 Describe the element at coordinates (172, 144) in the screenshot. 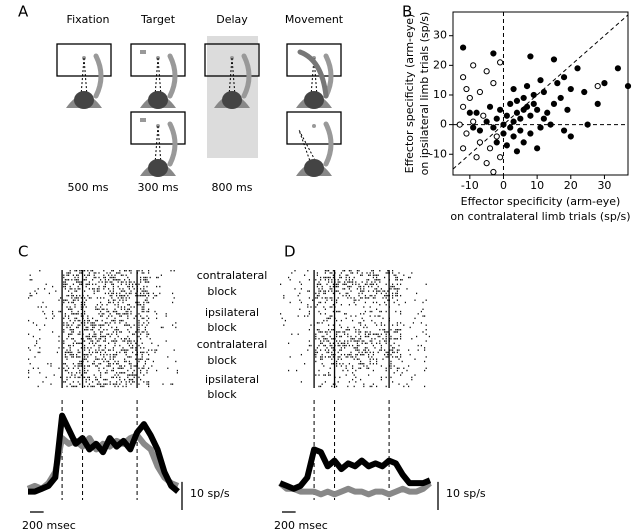

I see `arm` at that location.